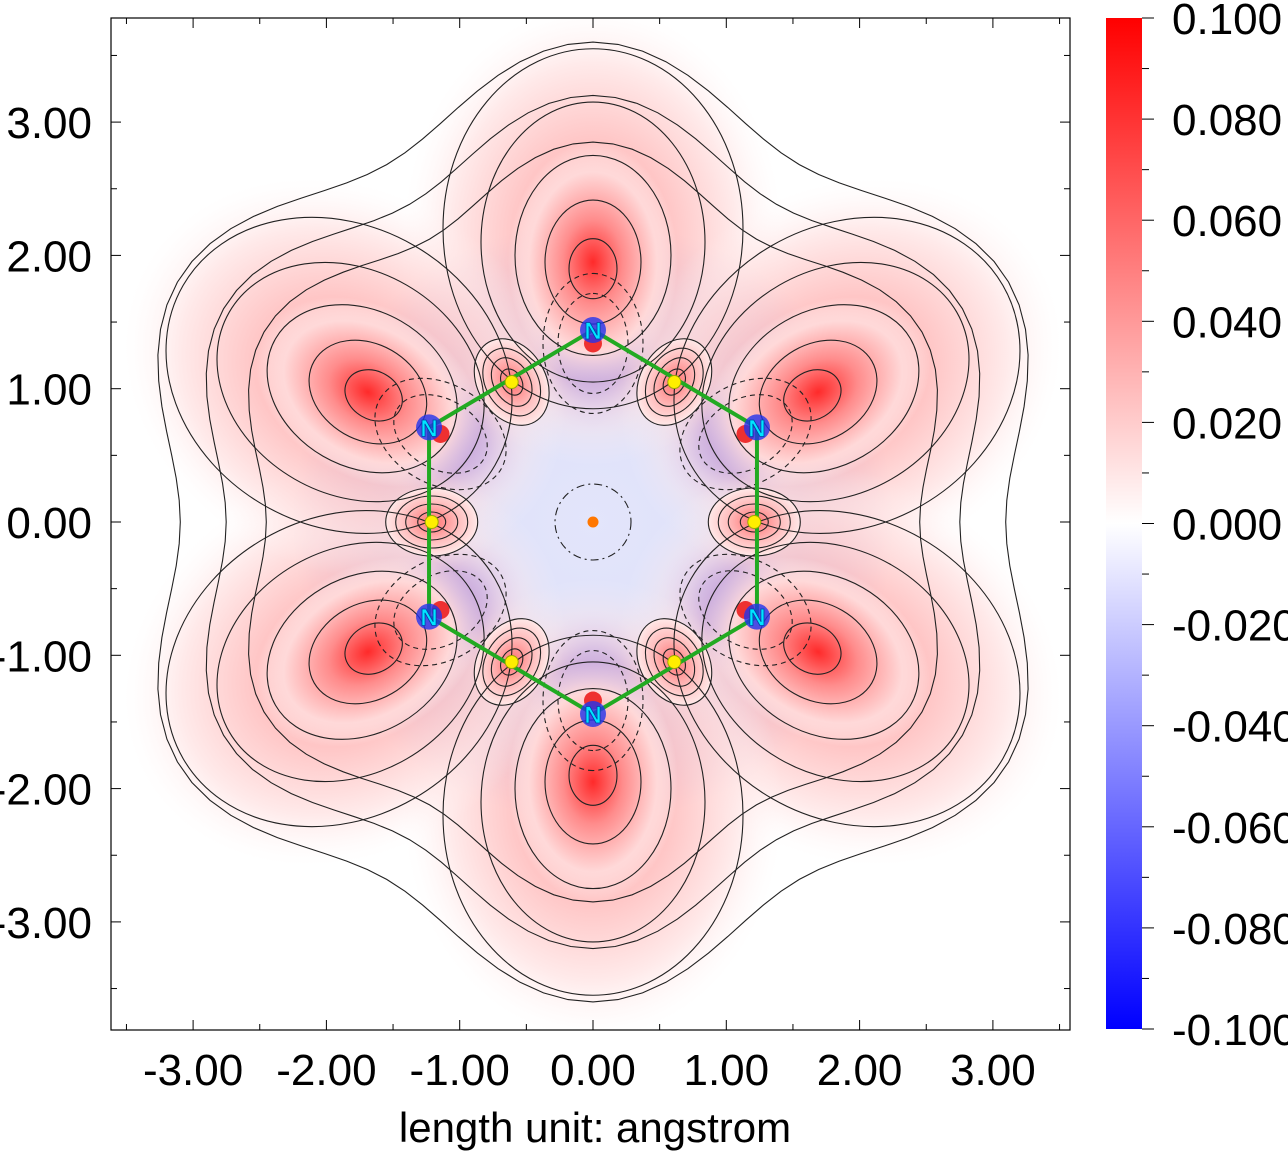 Image resolution: width=1288 pixels, height=1154 pixels. I want to click on x-tick-label: 3.00, so click(993, 1070).